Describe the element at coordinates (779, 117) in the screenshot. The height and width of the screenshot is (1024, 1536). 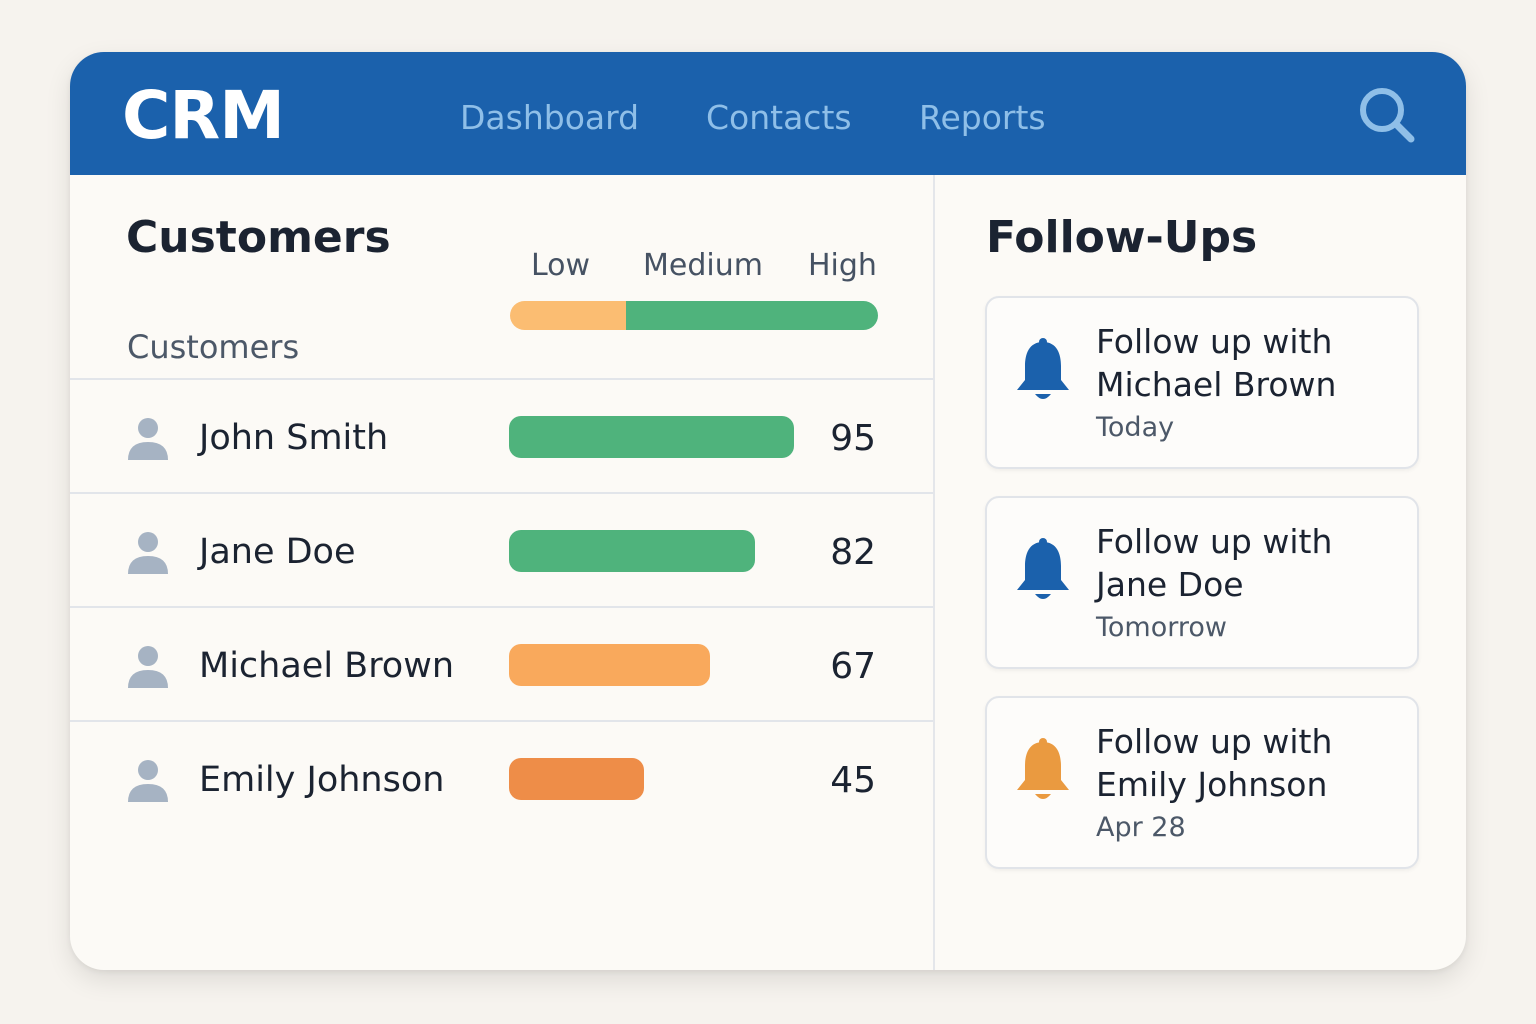
I see `nav-contacts: Contacts` at that location.